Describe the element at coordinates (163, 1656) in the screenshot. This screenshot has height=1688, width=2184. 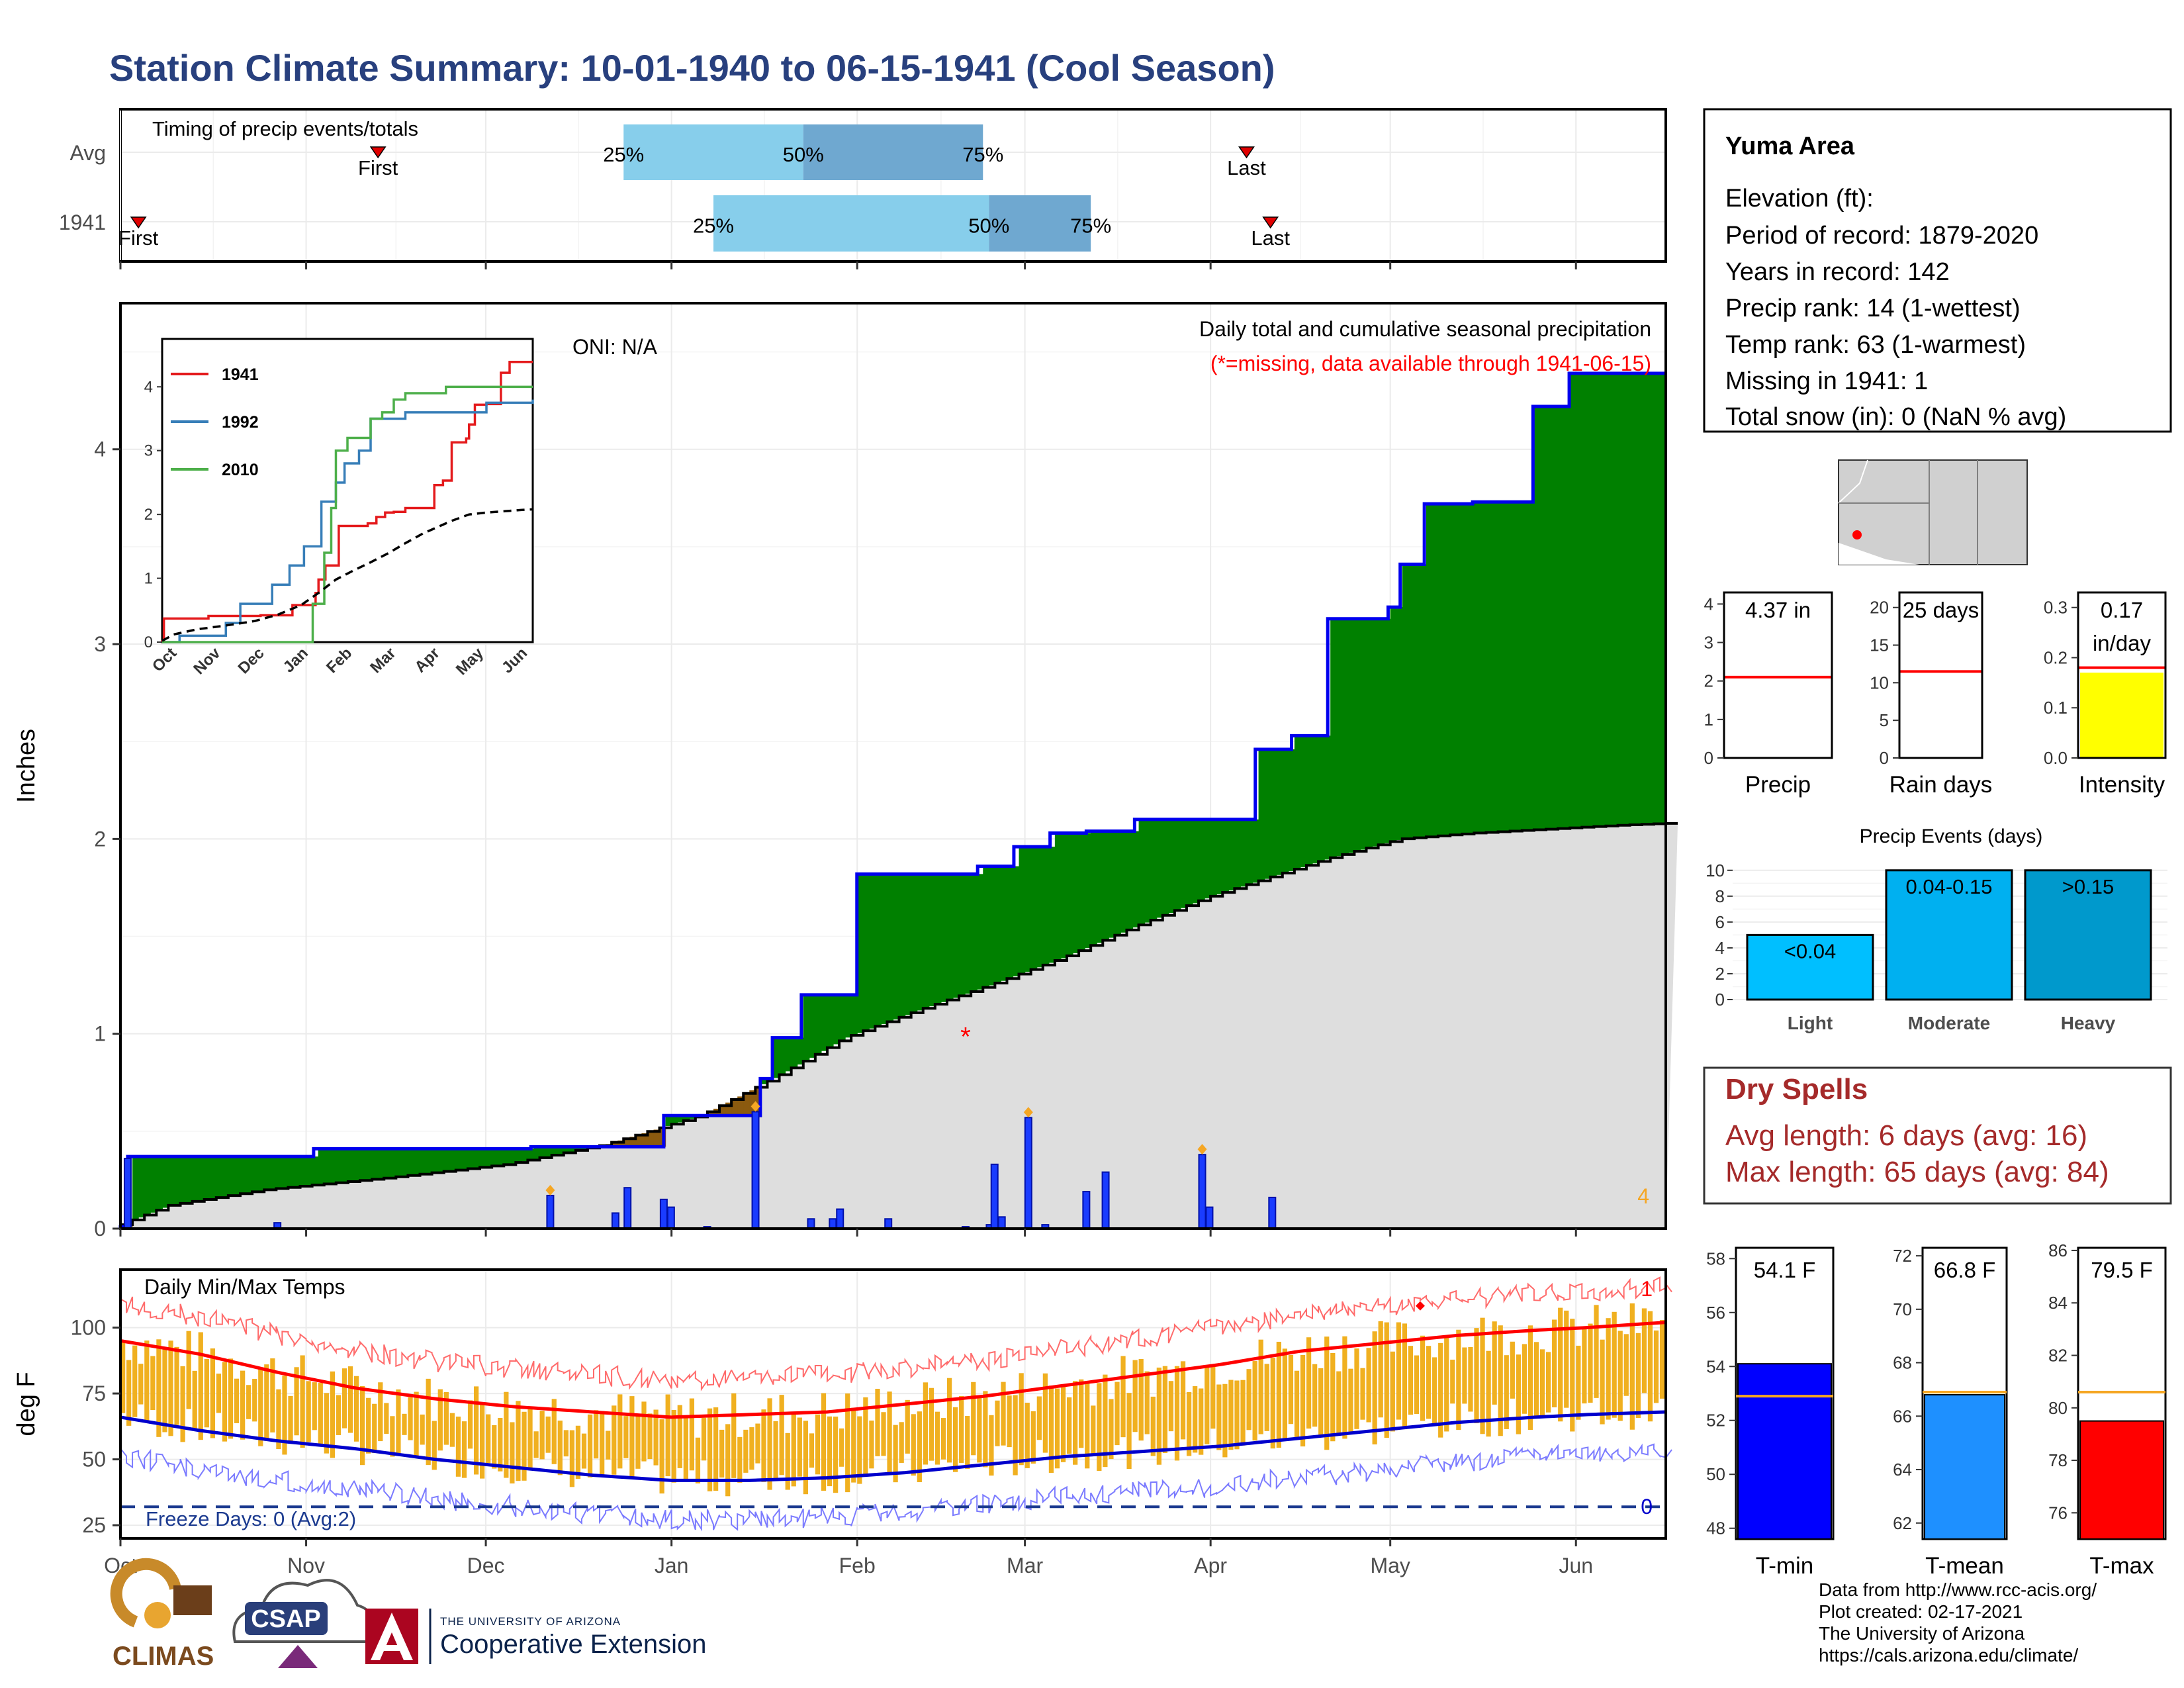
I see `climas-text: CLIMAS` at that location.